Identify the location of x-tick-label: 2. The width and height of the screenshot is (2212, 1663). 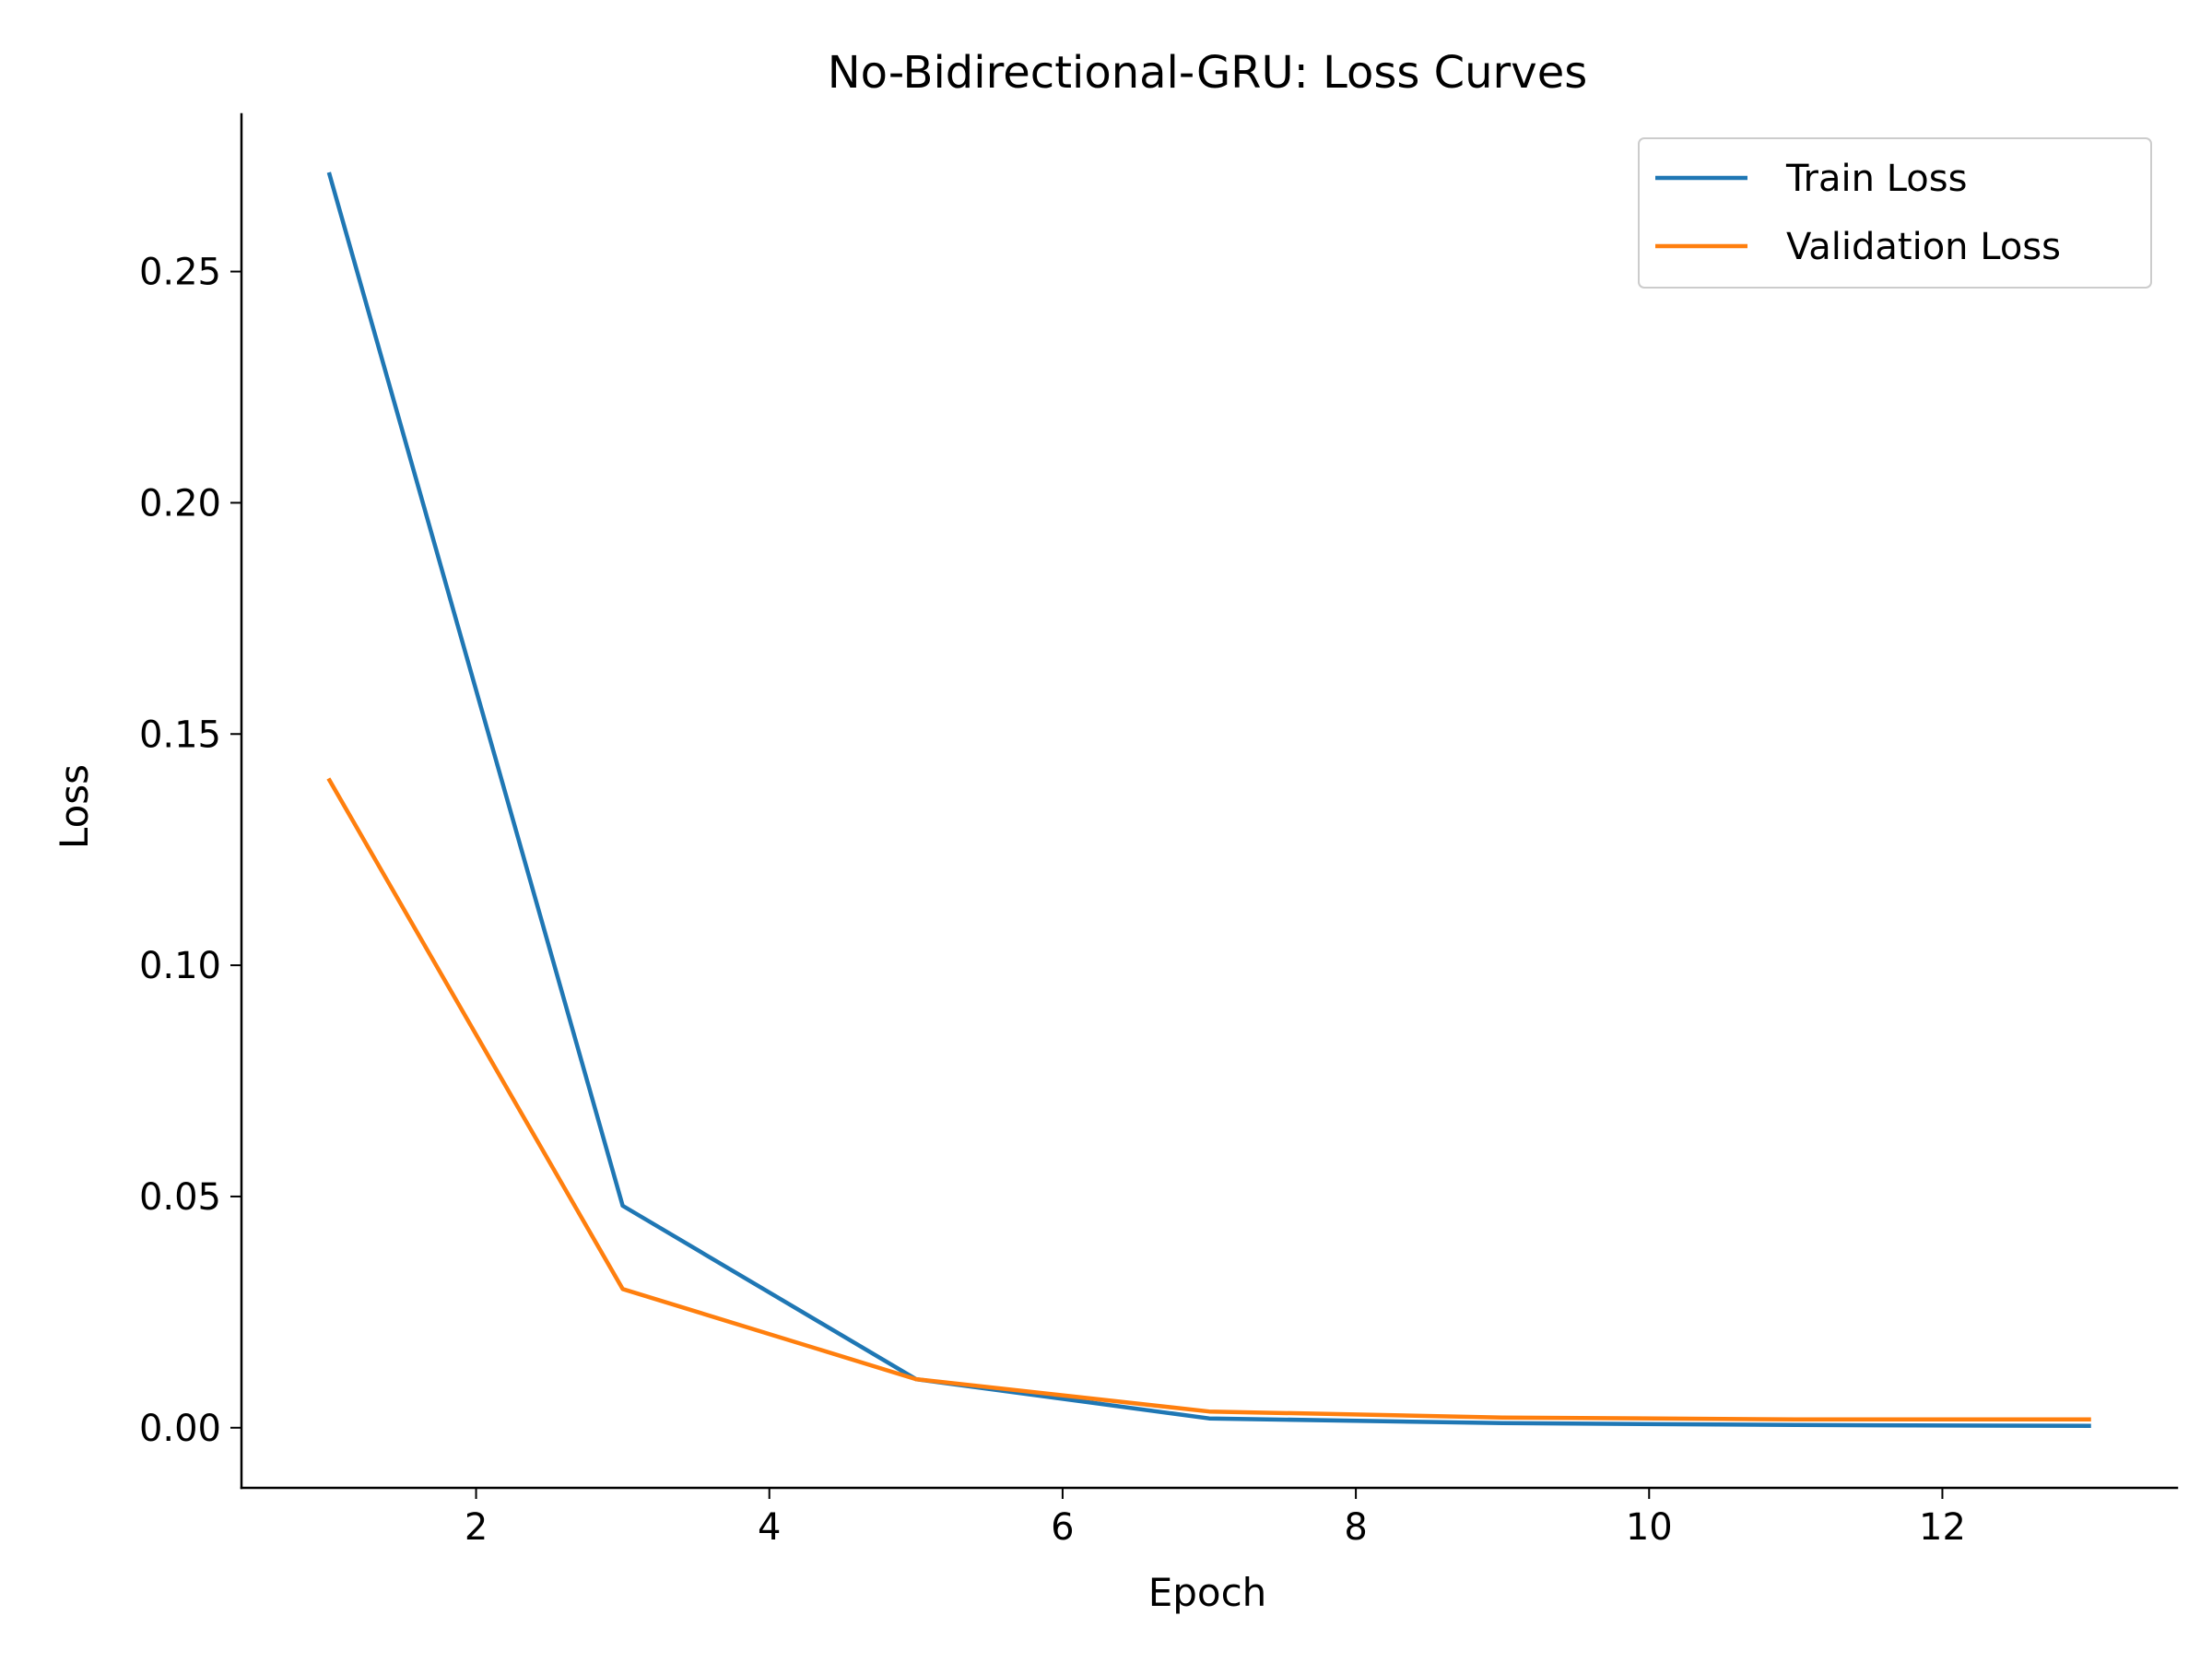
(476, 1527).